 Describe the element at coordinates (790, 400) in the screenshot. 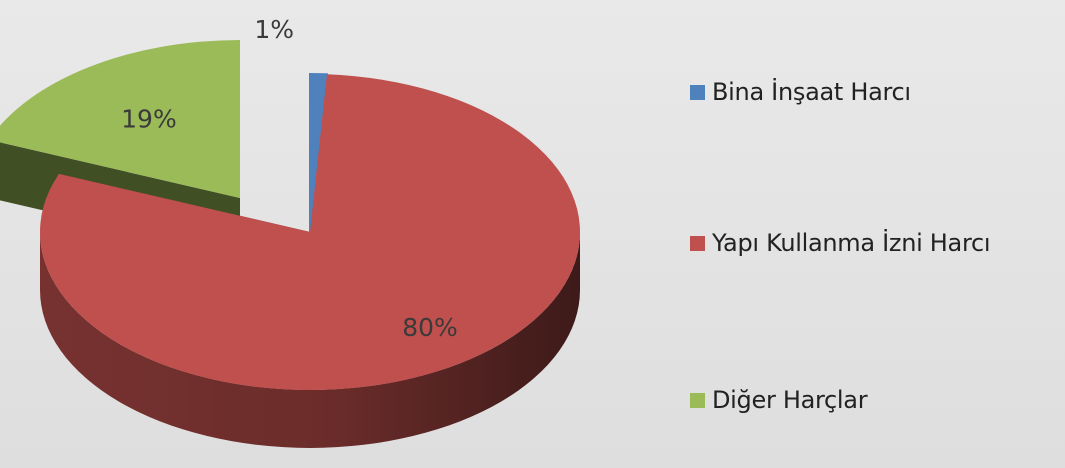

I see `legend-label: Diğer Harçlar` at that location.